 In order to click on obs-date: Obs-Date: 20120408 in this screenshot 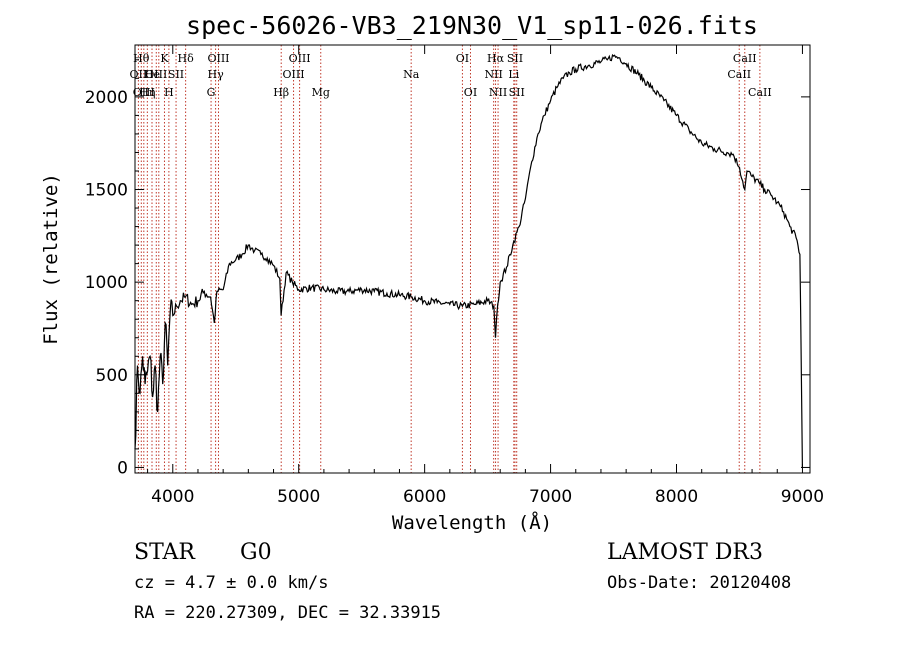, I will do `click(699, 583)`.